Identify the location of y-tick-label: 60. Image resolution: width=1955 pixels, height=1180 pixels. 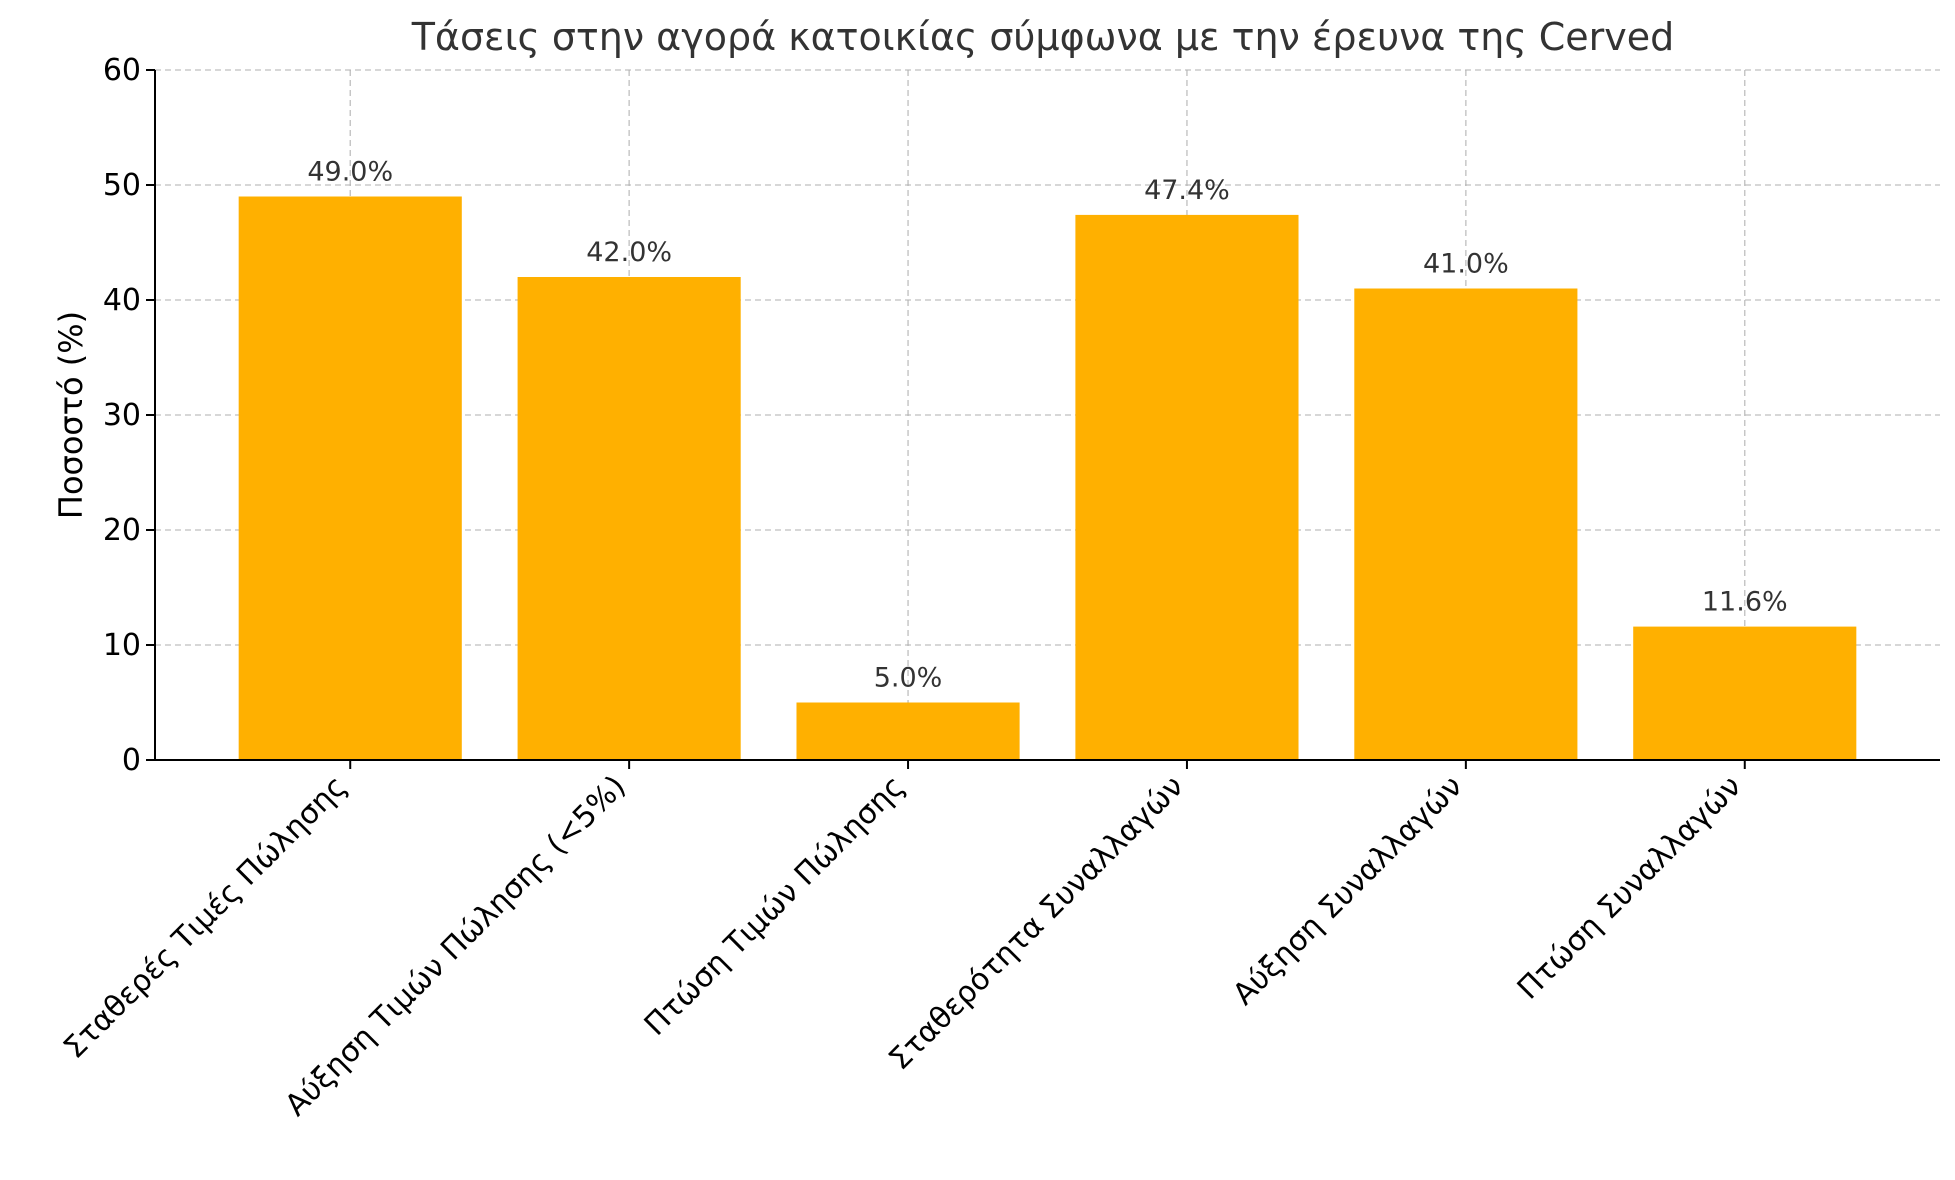
(122, 70).